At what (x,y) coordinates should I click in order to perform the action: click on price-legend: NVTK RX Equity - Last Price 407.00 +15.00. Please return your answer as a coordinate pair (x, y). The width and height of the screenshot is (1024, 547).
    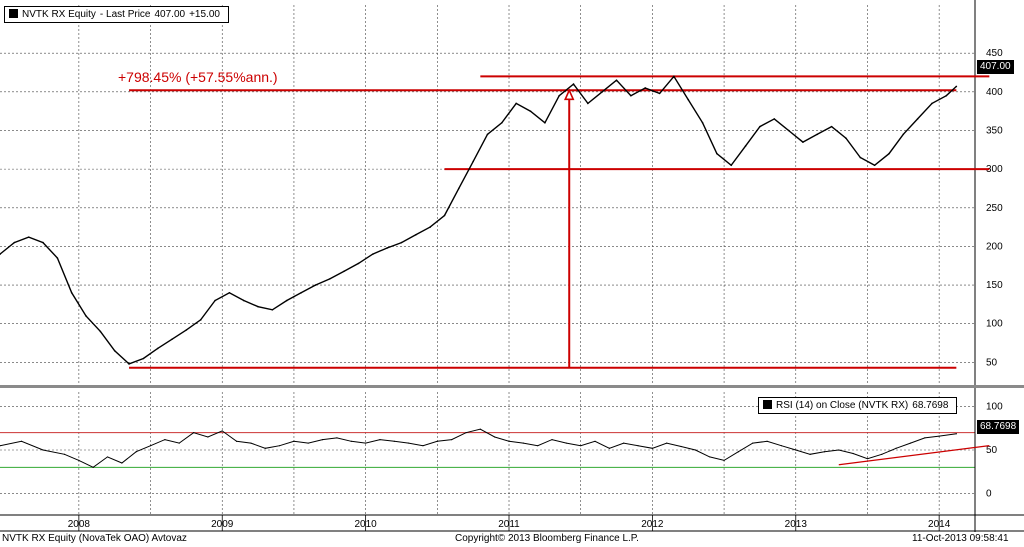
    Looking at the image, I should click on (116, 14).